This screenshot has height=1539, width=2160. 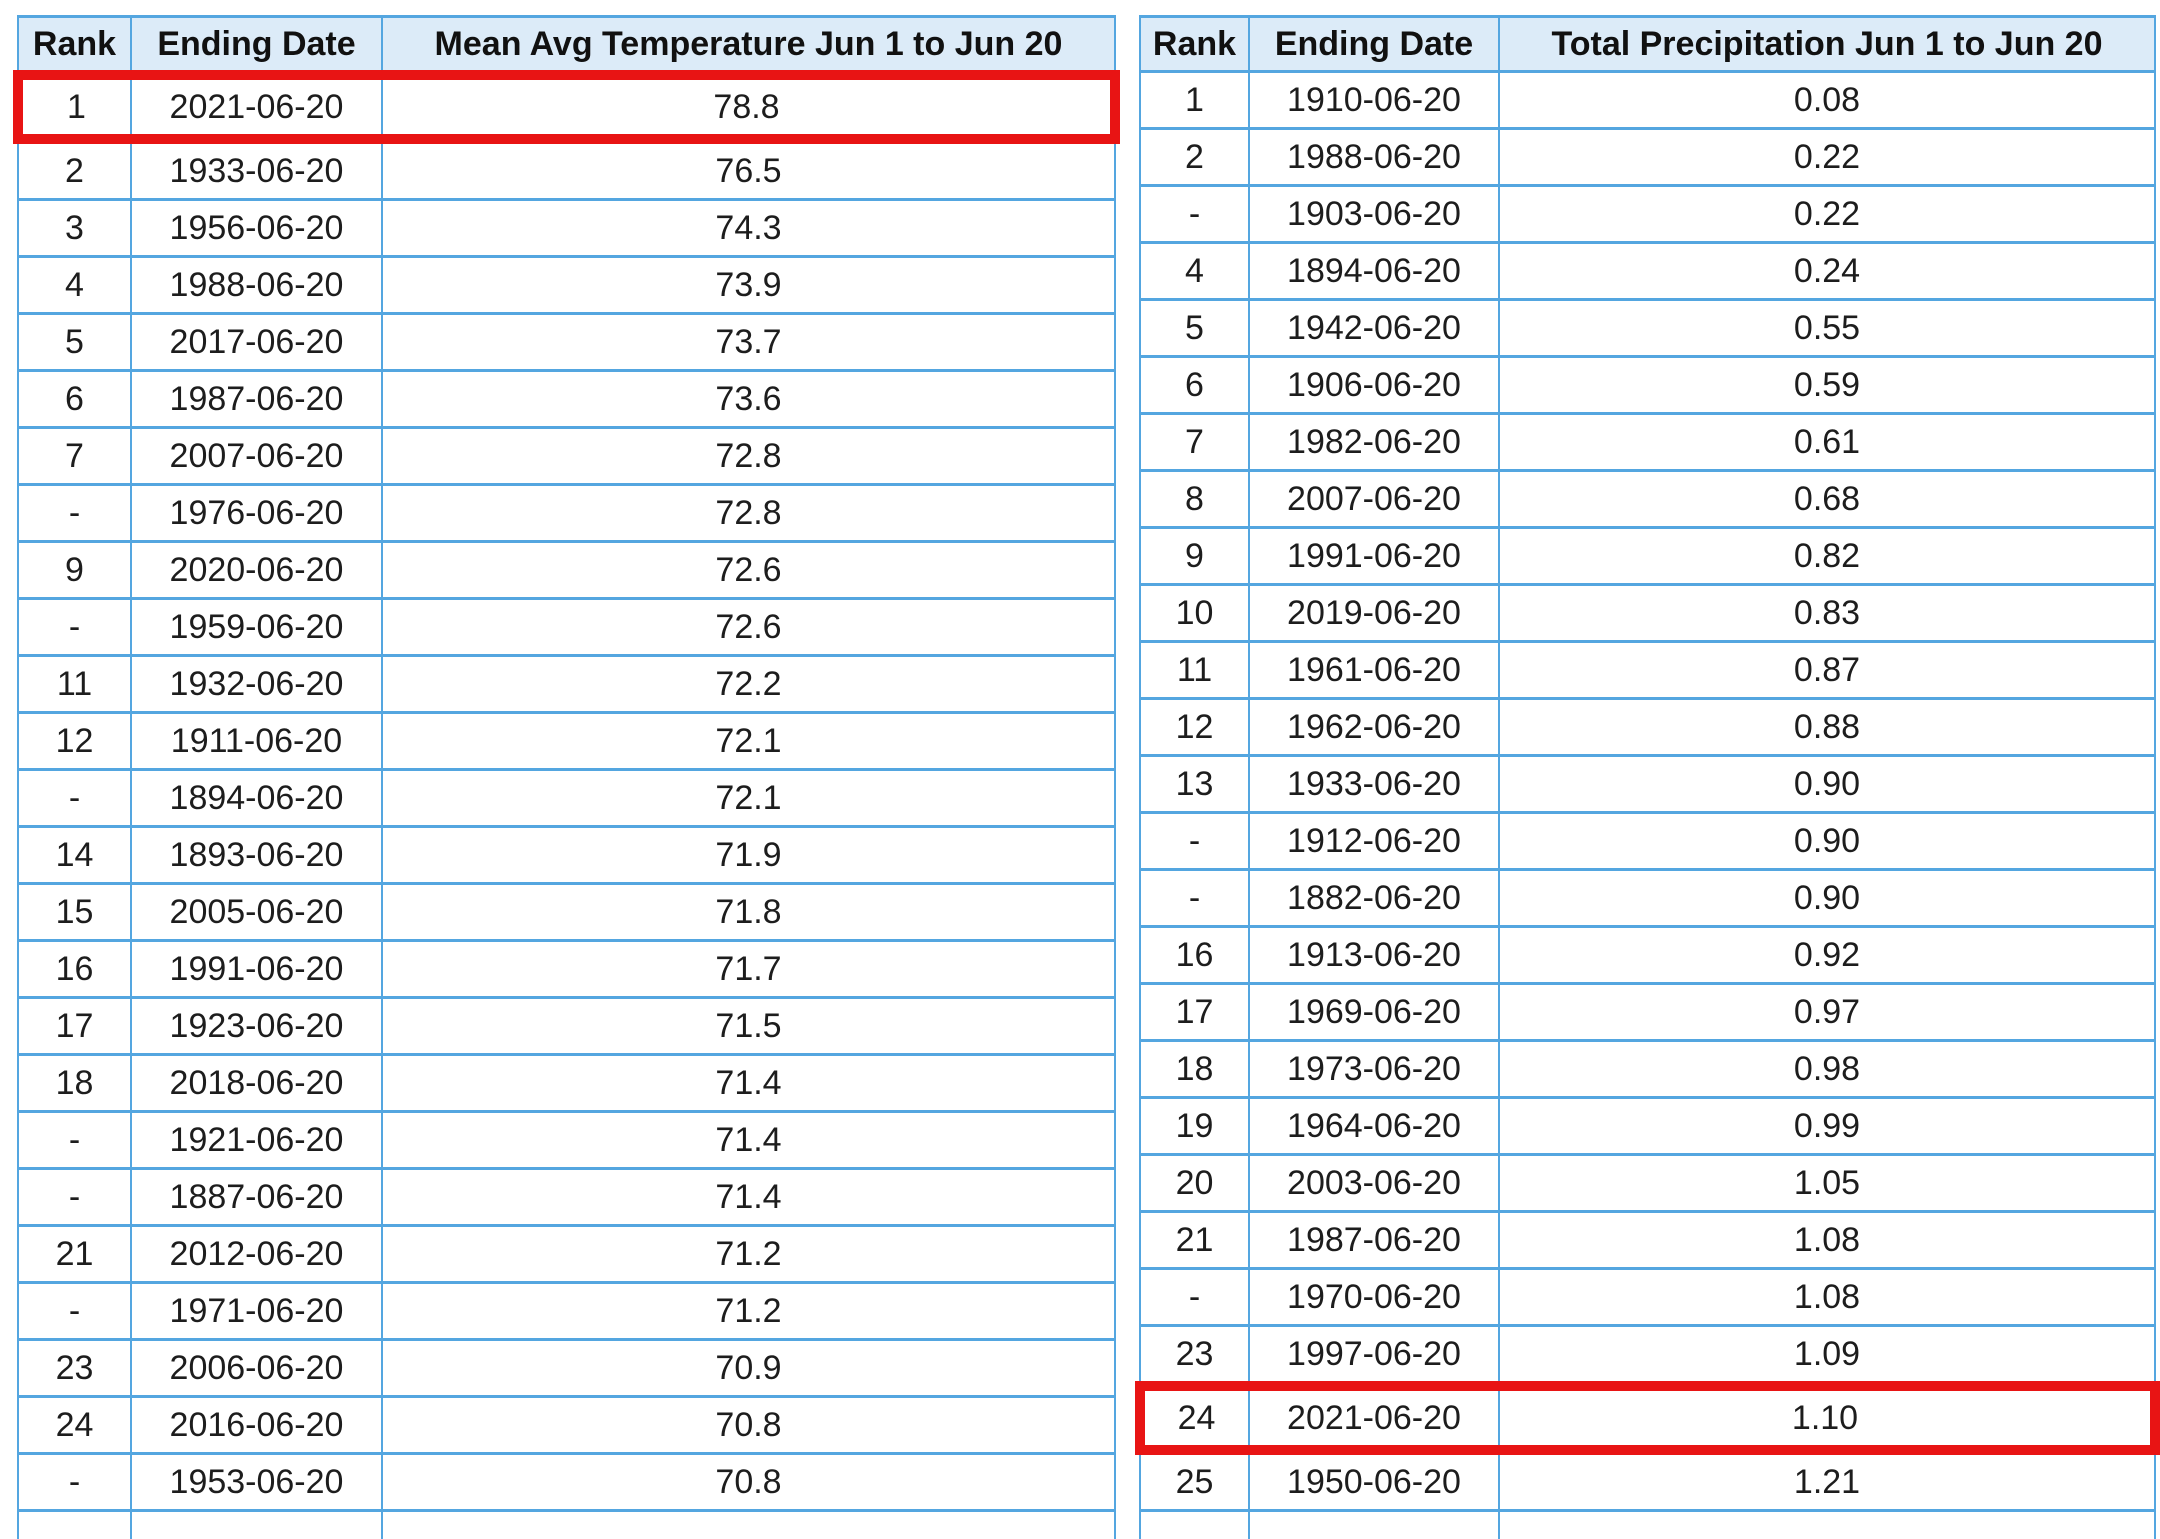 I want to click on table-row: 1 1910-06-20 0.08, so click(x=1647, y=100).